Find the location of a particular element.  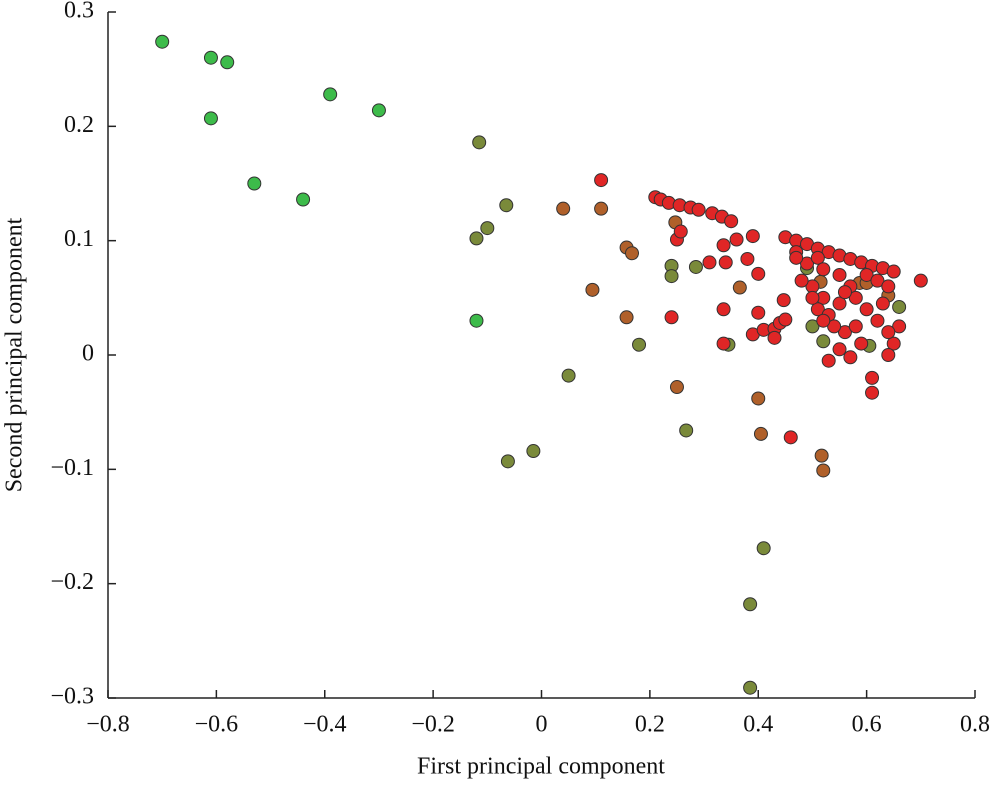

y-tick-label: 0.1 is located at coordinates (79, 239).